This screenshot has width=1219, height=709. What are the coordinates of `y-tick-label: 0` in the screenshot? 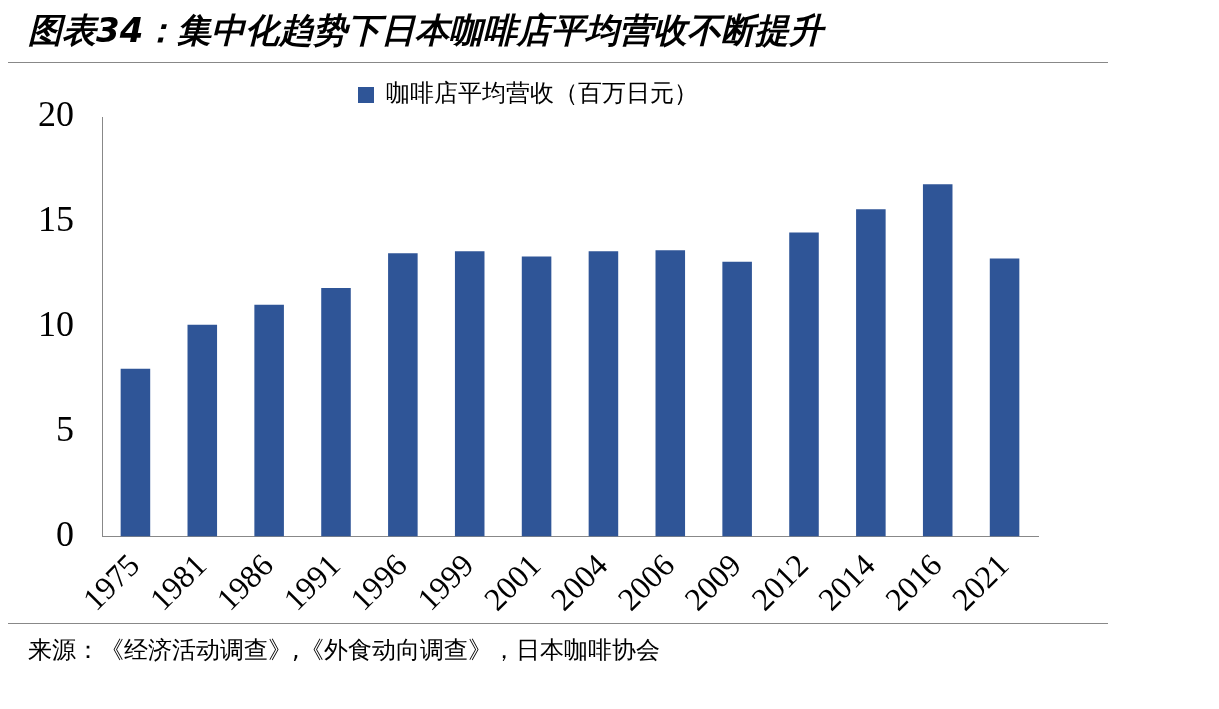 It's located at (65, 534).